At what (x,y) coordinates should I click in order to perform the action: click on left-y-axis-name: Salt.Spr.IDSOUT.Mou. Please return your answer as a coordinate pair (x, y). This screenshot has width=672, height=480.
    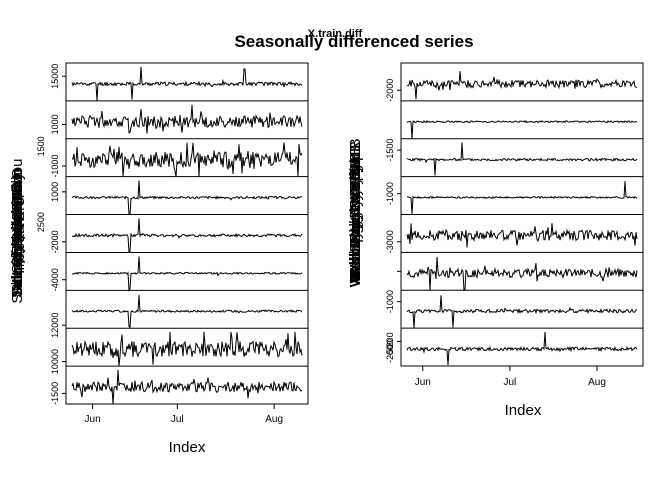
    Looking at the image, I should click on (17, 231).